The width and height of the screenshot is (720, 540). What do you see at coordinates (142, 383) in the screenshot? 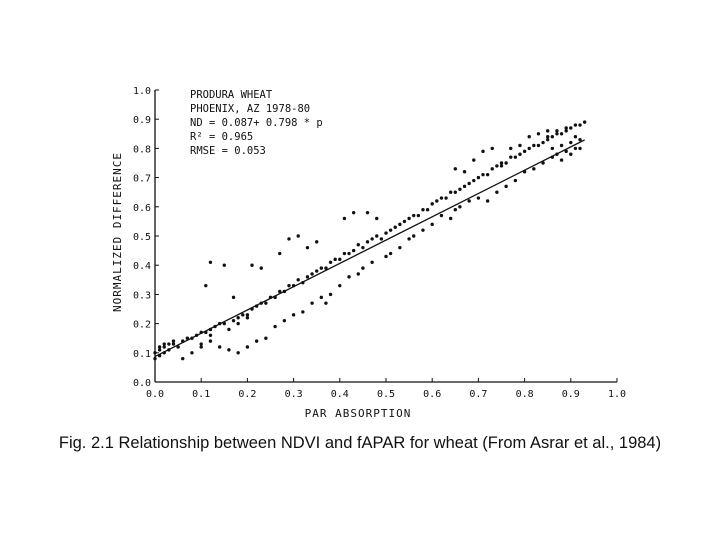
I see `y-tick-label: 0.0` at bounding box center [142, 383].